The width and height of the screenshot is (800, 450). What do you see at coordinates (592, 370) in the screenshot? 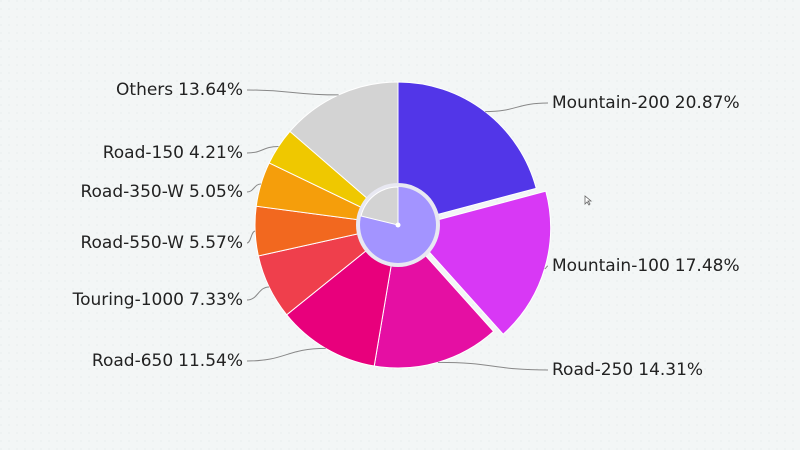
I see `category-label: Road-250` at bounding box center [592, 370].